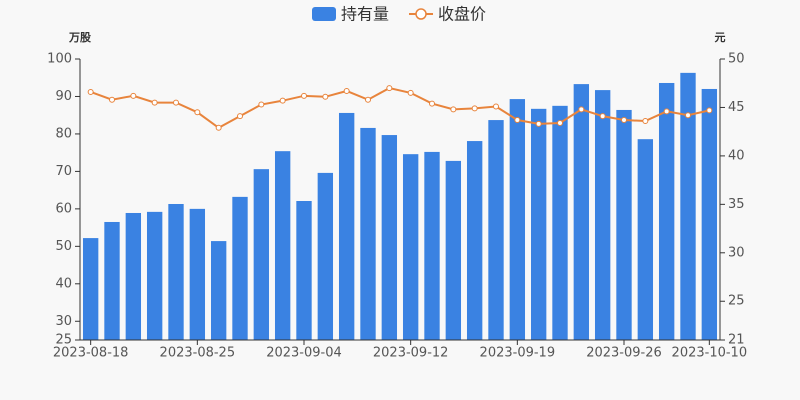  What do you see at coordinates (736, 301) in the screenshot?
I see `y2-tick-label: 25` at bounding box center [736, 301].